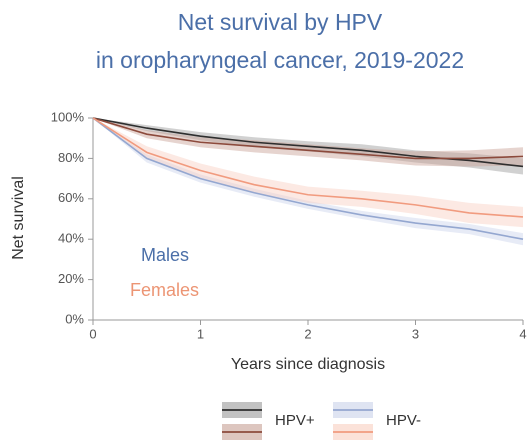 The height and width of the screenshot is (446, 529). Describe the element at coordinates (280, 22) in the screenshot. I see `chart-title: Net survival by HPV` at that location.